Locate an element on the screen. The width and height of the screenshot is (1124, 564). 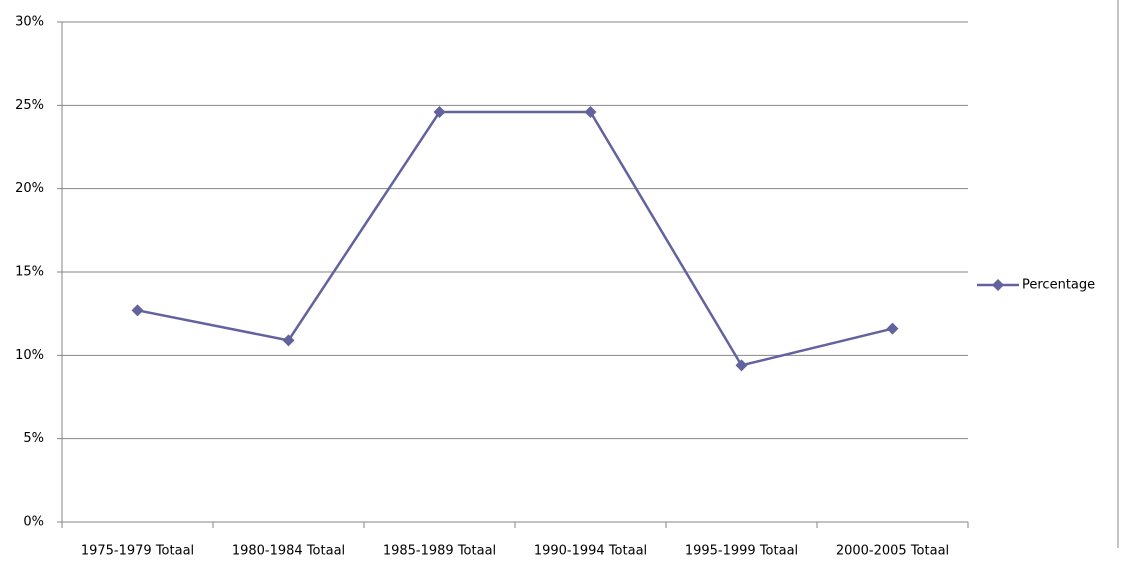
x-tick-label: 2000-2005 Totaal is located at coordinates (892, 551).